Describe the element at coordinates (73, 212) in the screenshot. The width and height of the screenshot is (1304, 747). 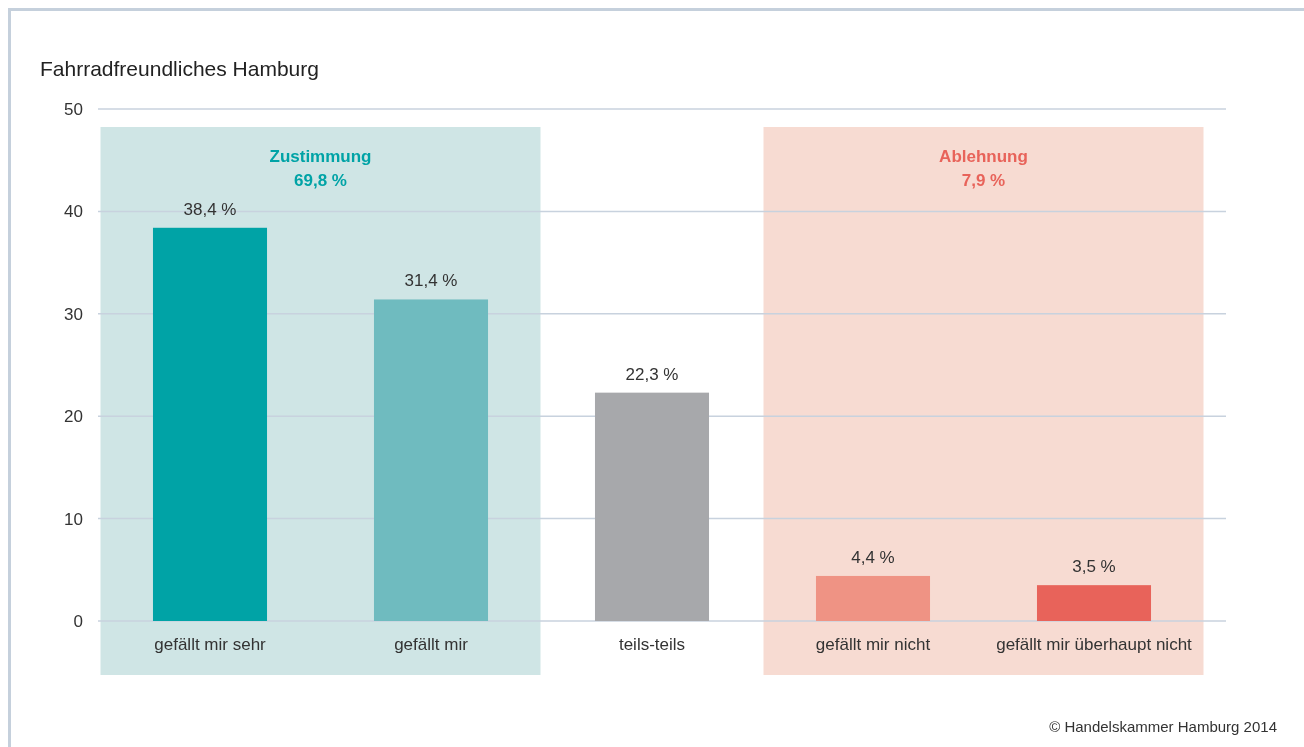
I see `y-tick-label: 40` at that location.